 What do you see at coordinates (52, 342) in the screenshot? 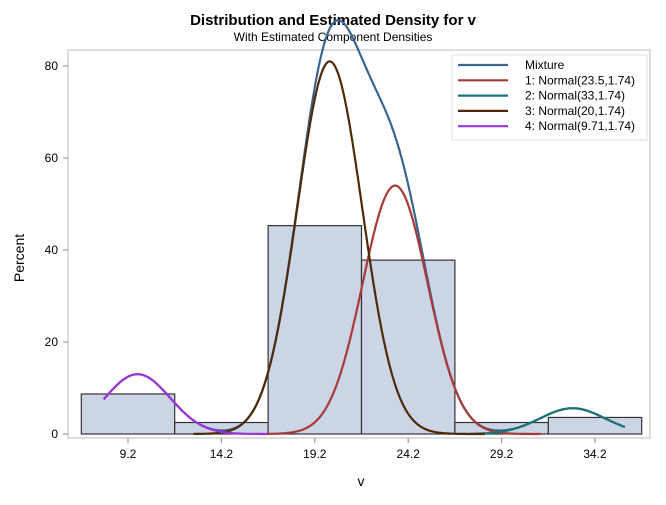
I see `y-tick-label: 20` at bounding box center [52, 342].